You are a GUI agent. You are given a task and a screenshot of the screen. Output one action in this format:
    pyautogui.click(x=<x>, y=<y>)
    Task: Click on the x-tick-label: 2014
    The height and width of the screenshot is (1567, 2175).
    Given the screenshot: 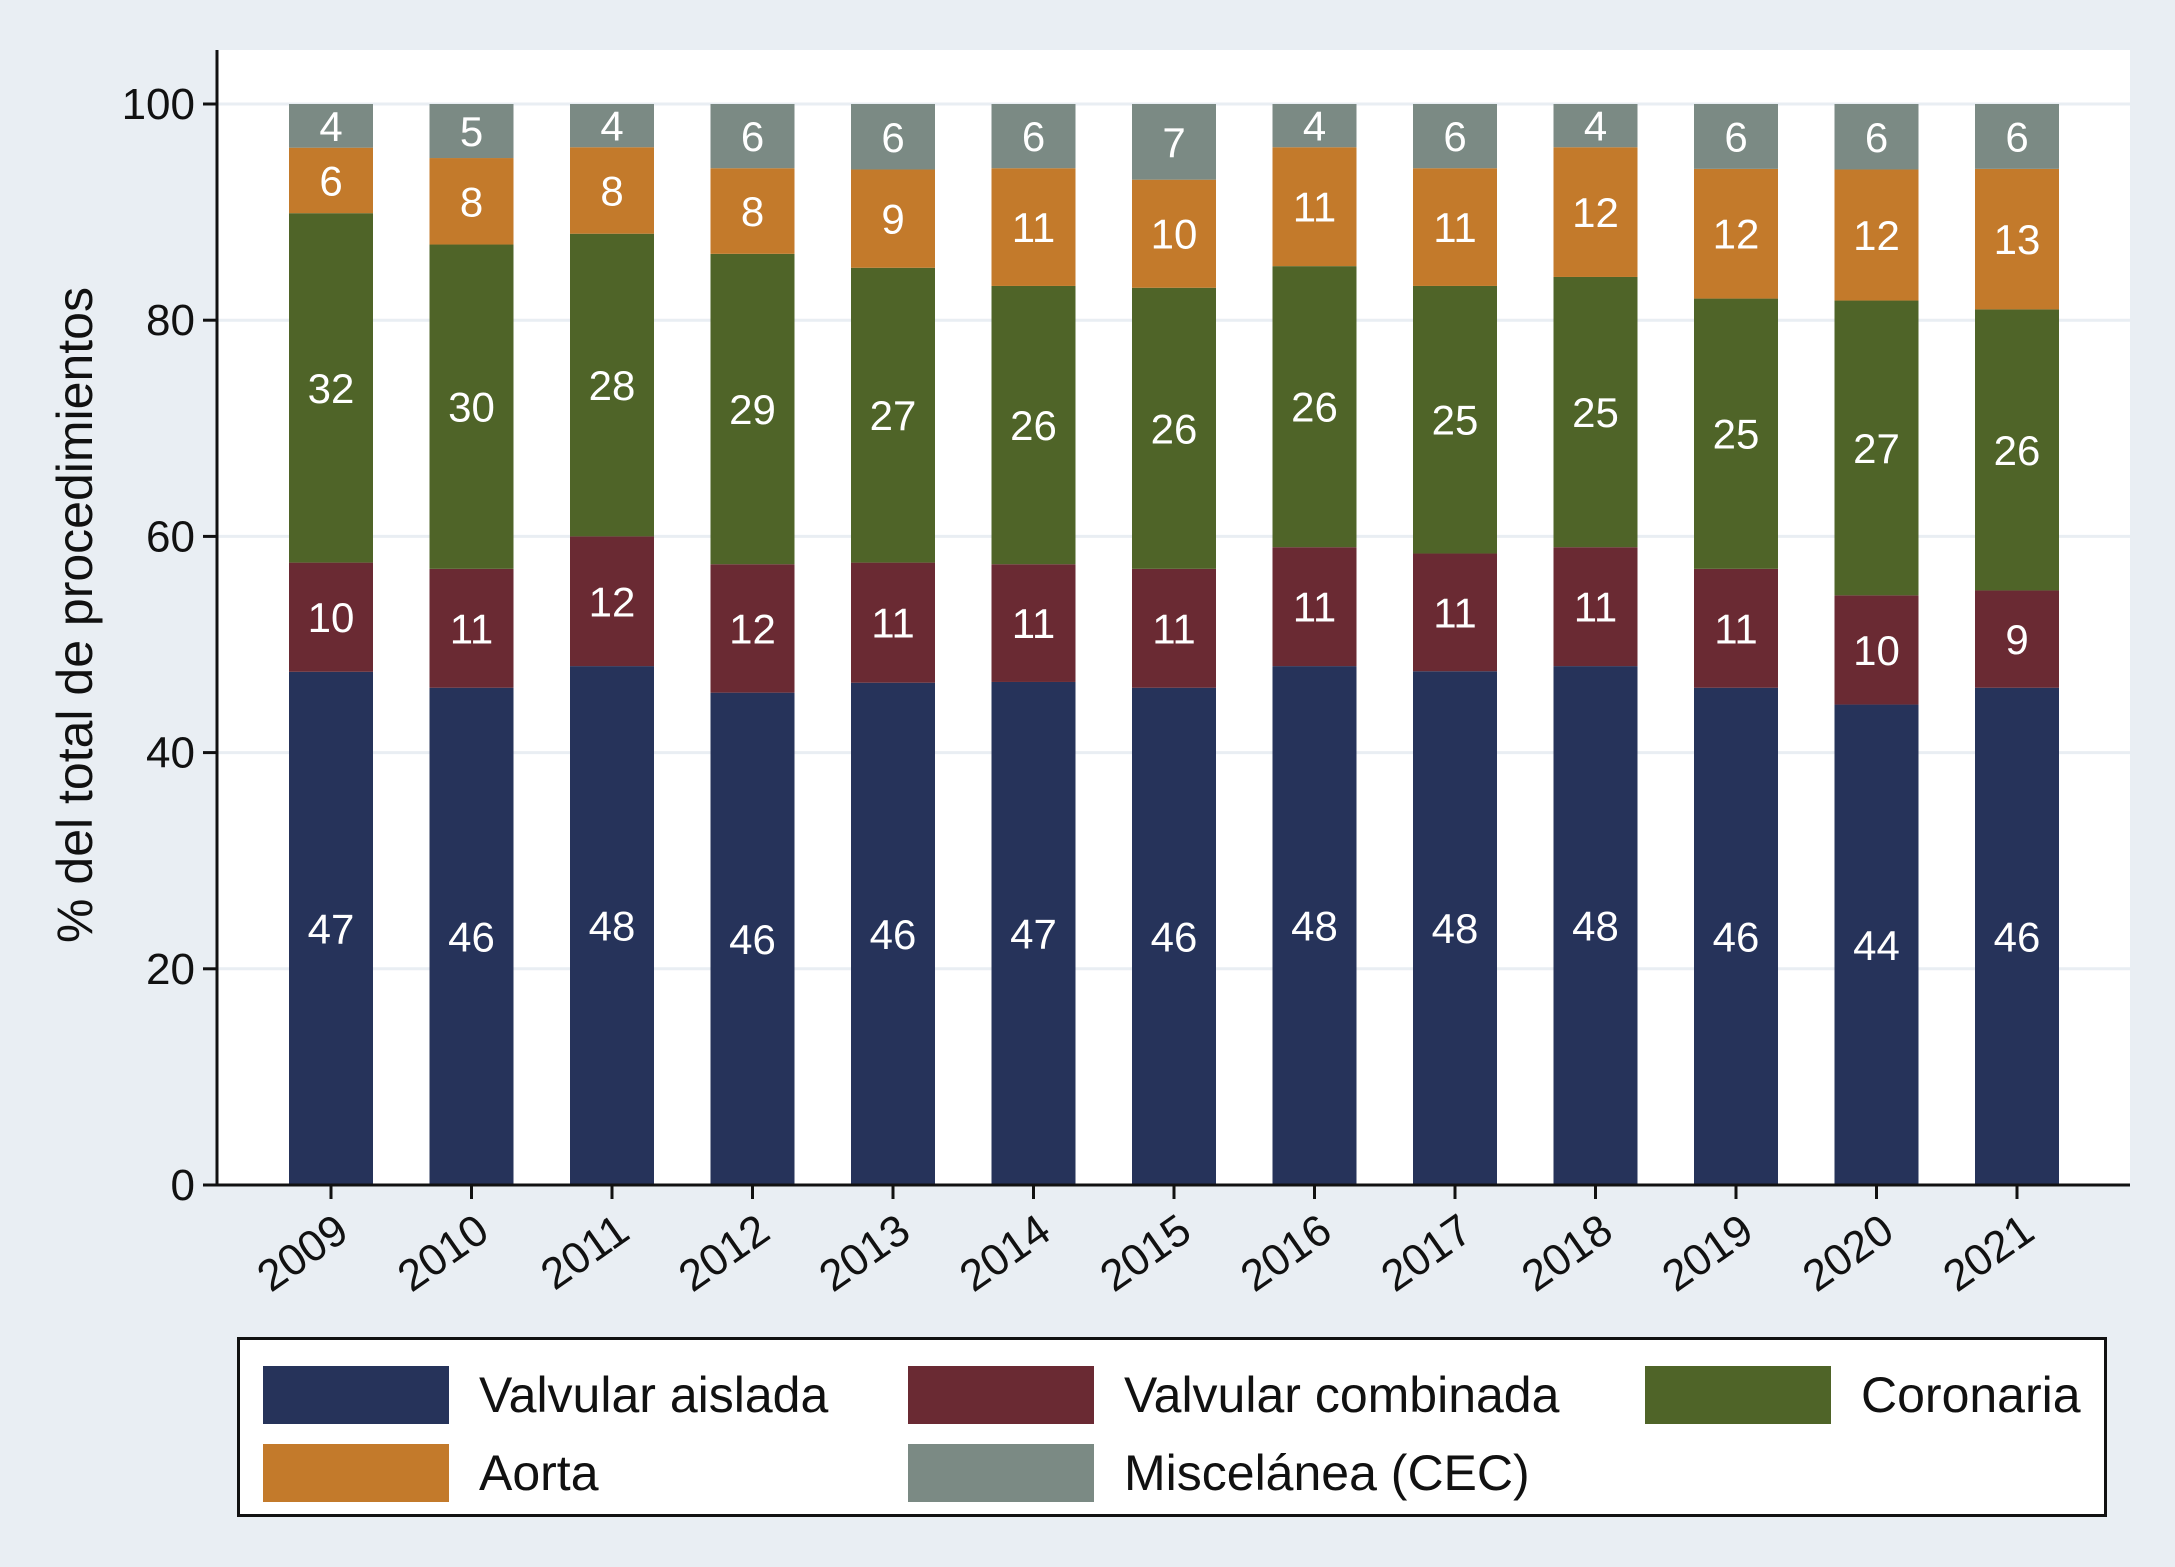 What is the action you would take?
    pyautogui.click(x=1005, y=1253)
    